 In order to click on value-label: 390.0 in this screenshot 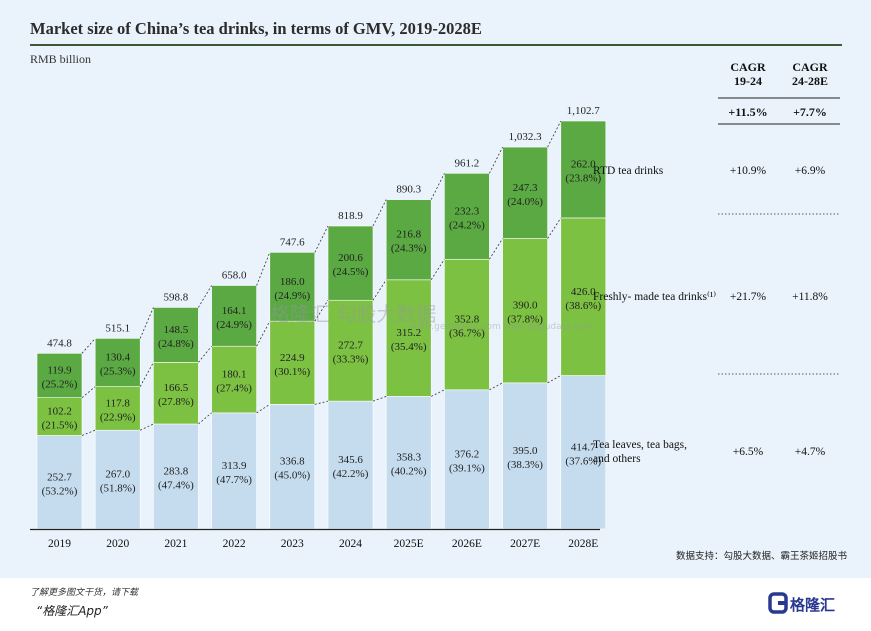, I will do `click(525, 306)`.